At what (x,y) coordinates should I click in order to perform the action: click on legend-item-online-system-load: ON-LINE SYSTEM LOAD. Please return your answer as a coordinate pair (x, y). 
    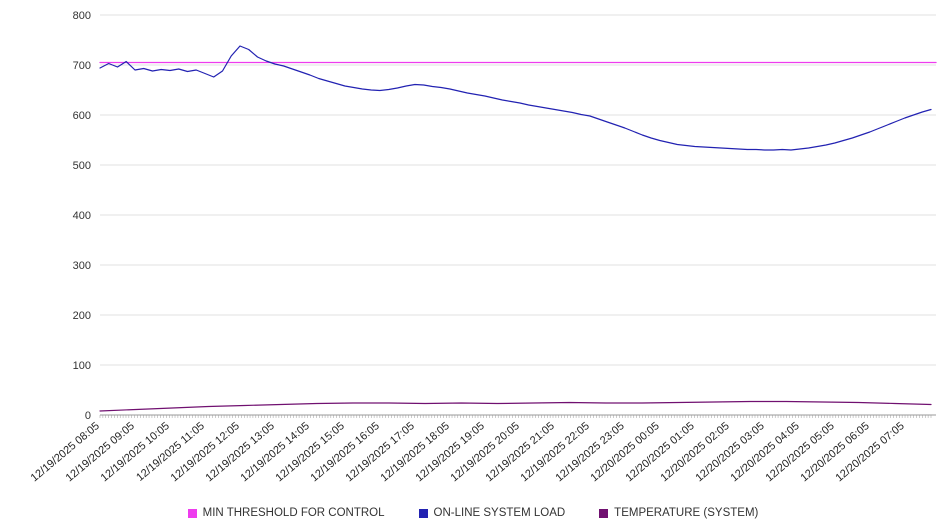
    Looking at the image, I should click on (492, 513).